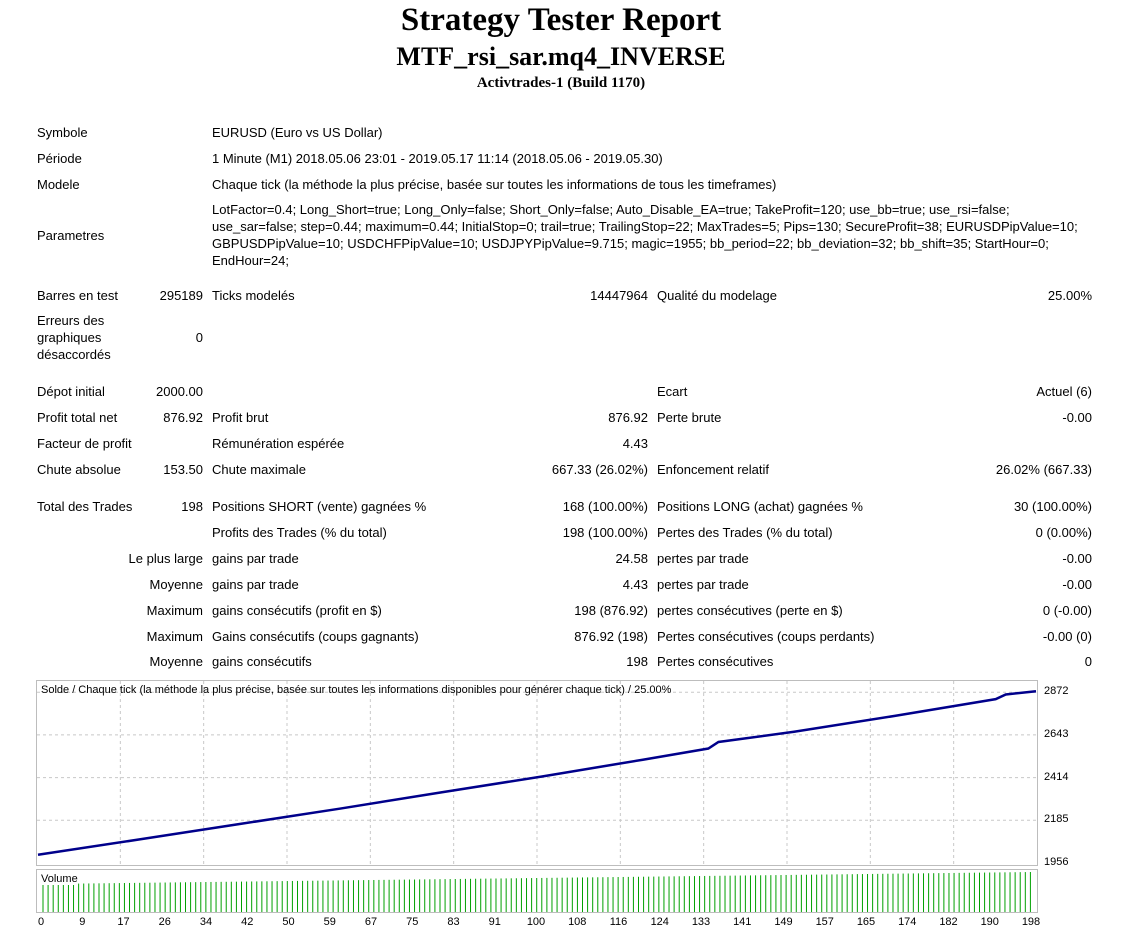  What do you see at coordinates (619, 295) in the screenshot?
I see `ticks-value: 14447964` at bounding box center [619, 295].